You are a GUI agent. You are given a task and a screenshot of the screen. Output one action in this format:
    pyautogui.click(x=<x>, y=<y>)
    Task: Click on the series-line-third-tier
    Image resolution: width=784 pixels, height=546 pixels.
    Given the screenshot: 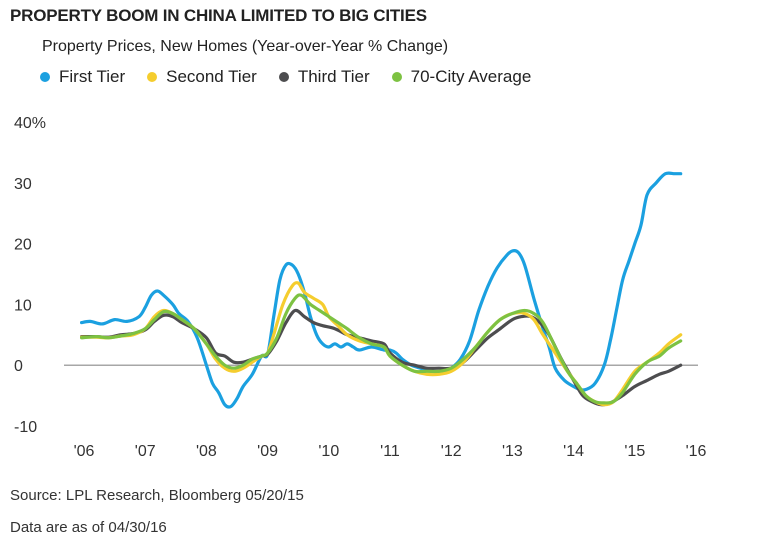 What is the action you would take?
    pyautogui.click(x=381, y=357)
    